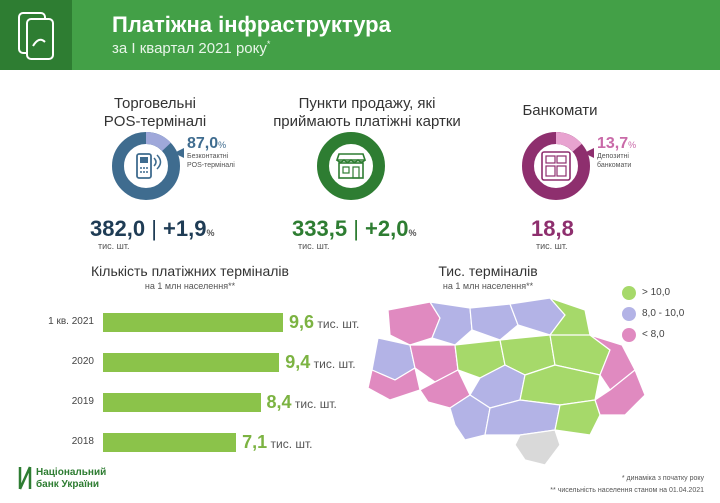 The height and width of the screenshot is (503, 720). I want to click on pos-unit: тис. шт., so click(114, 246).